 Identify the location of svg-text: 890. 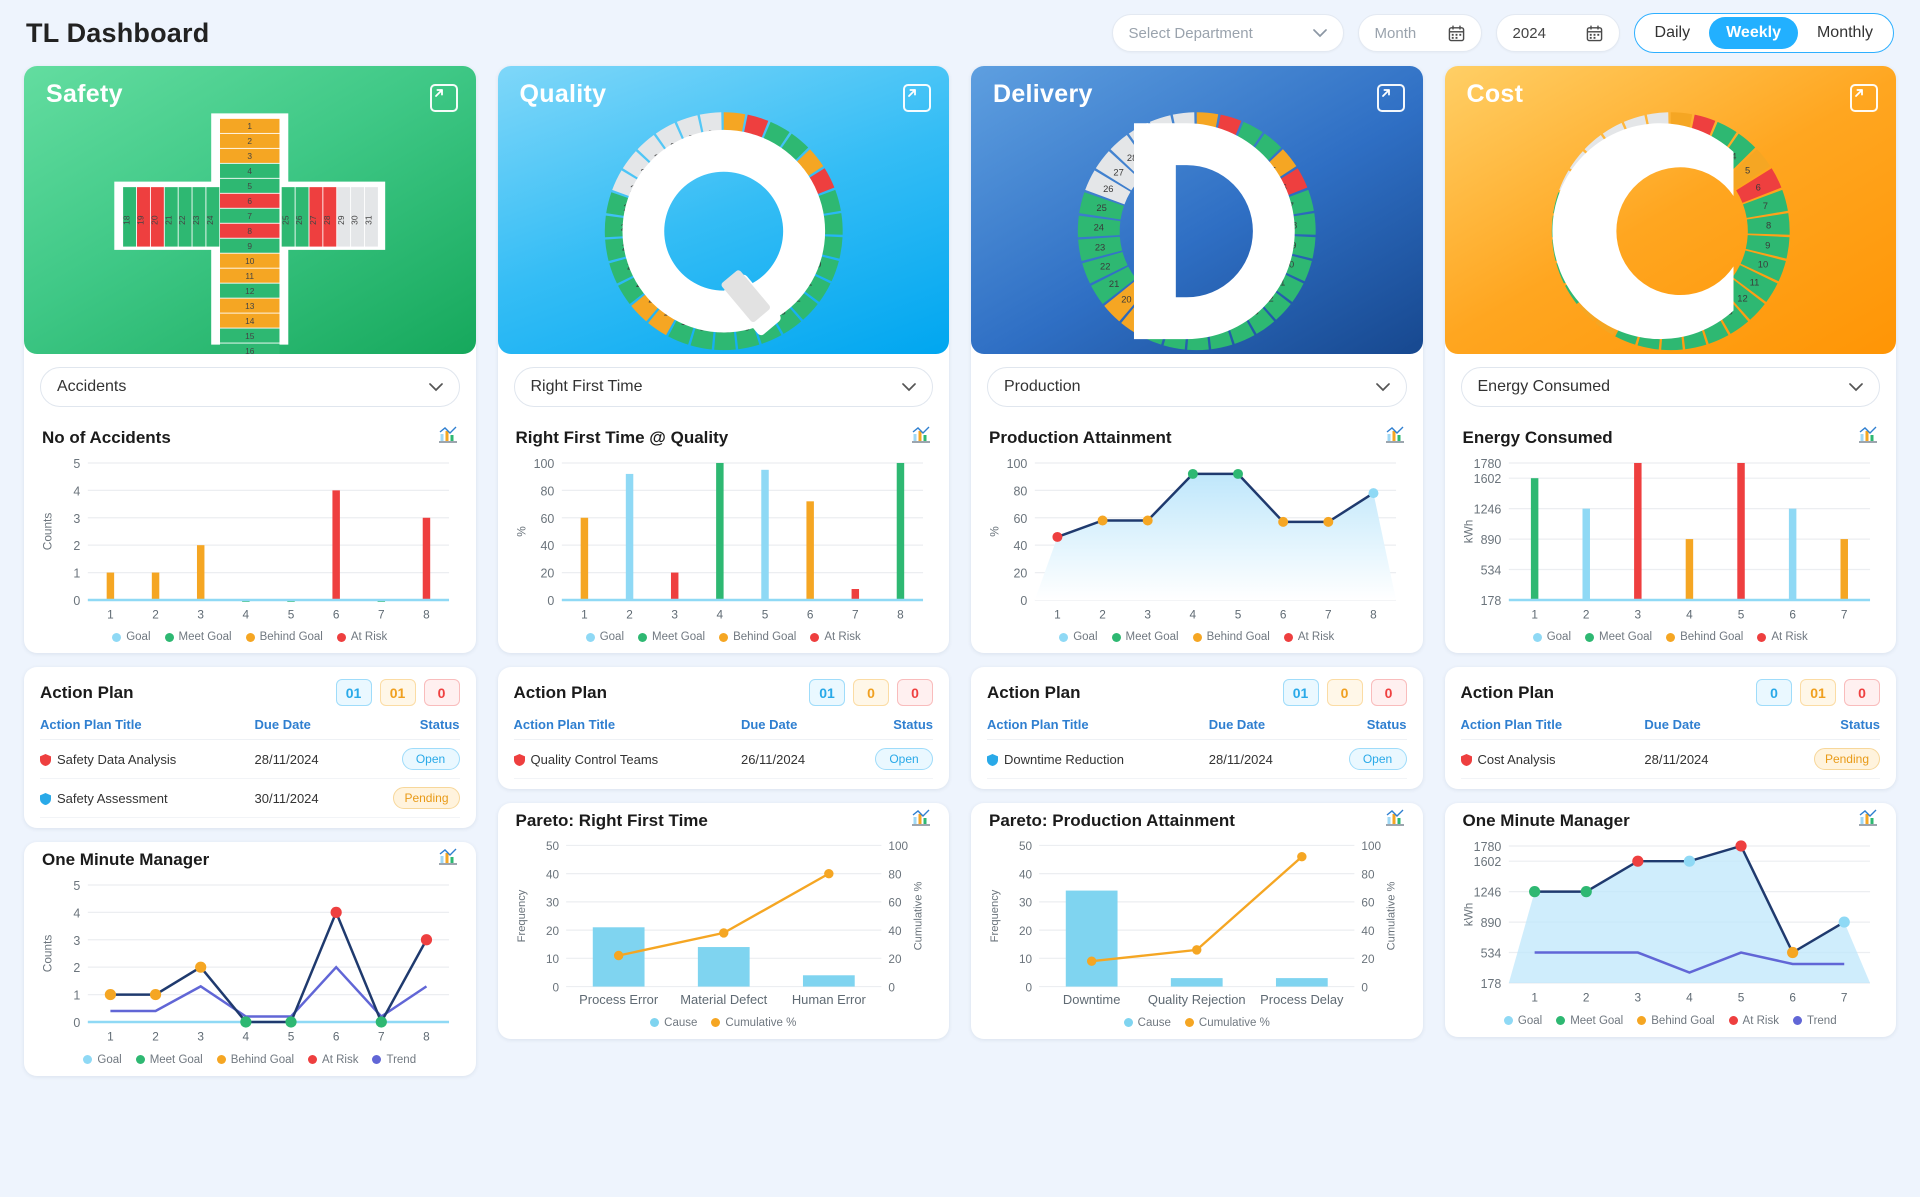
(1490, 540).